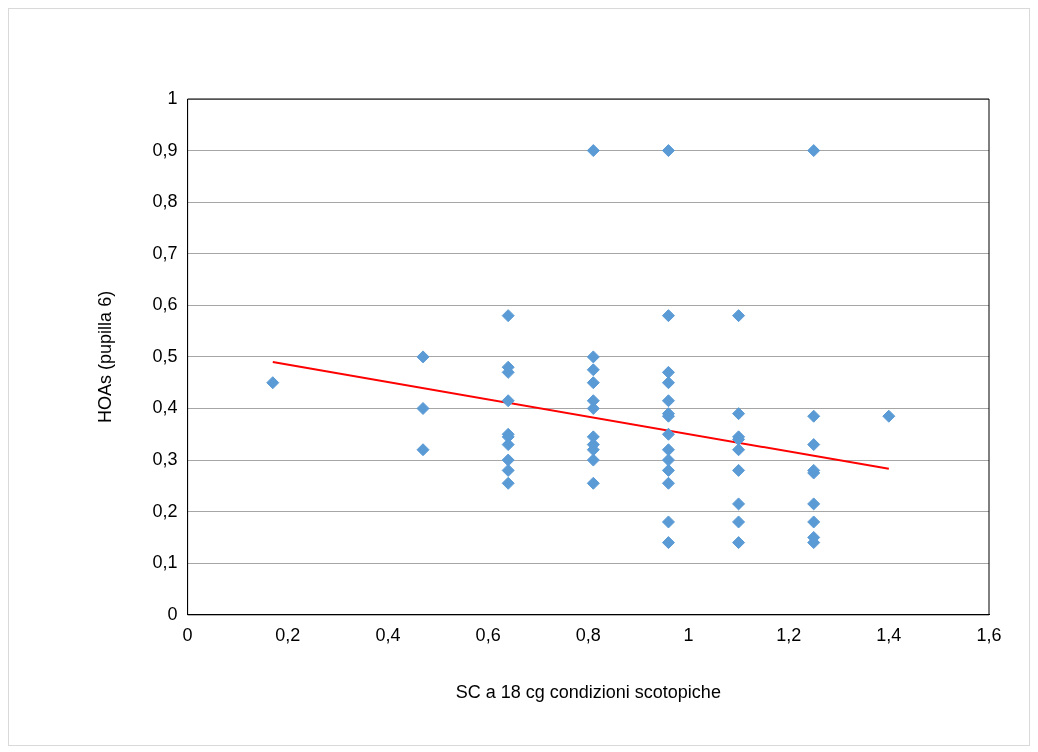 Image resolution: width=1038 pixels, height=752 pixels. What do you see at coordinates (165, 355) in the screenshot?
I see `y-tick-label: 0,5` at bounding box center [165, 355].